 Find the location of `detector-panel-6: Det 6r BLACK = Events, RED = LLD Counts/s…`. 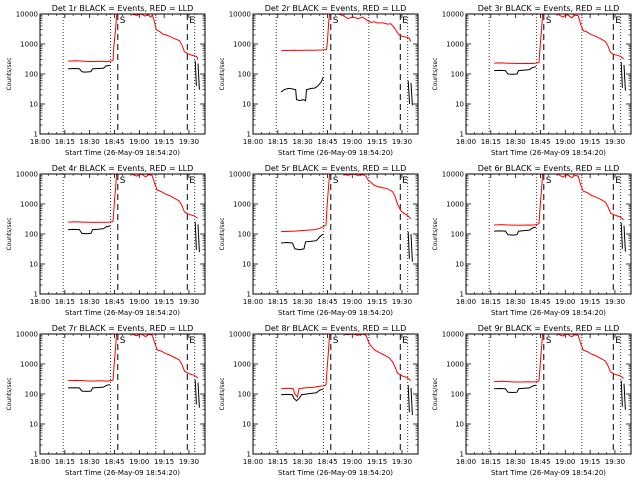

detector-panel-6: Det 6r BLACK = Events, RED = LLD Counts/s… is located at coordinates (532, 240).